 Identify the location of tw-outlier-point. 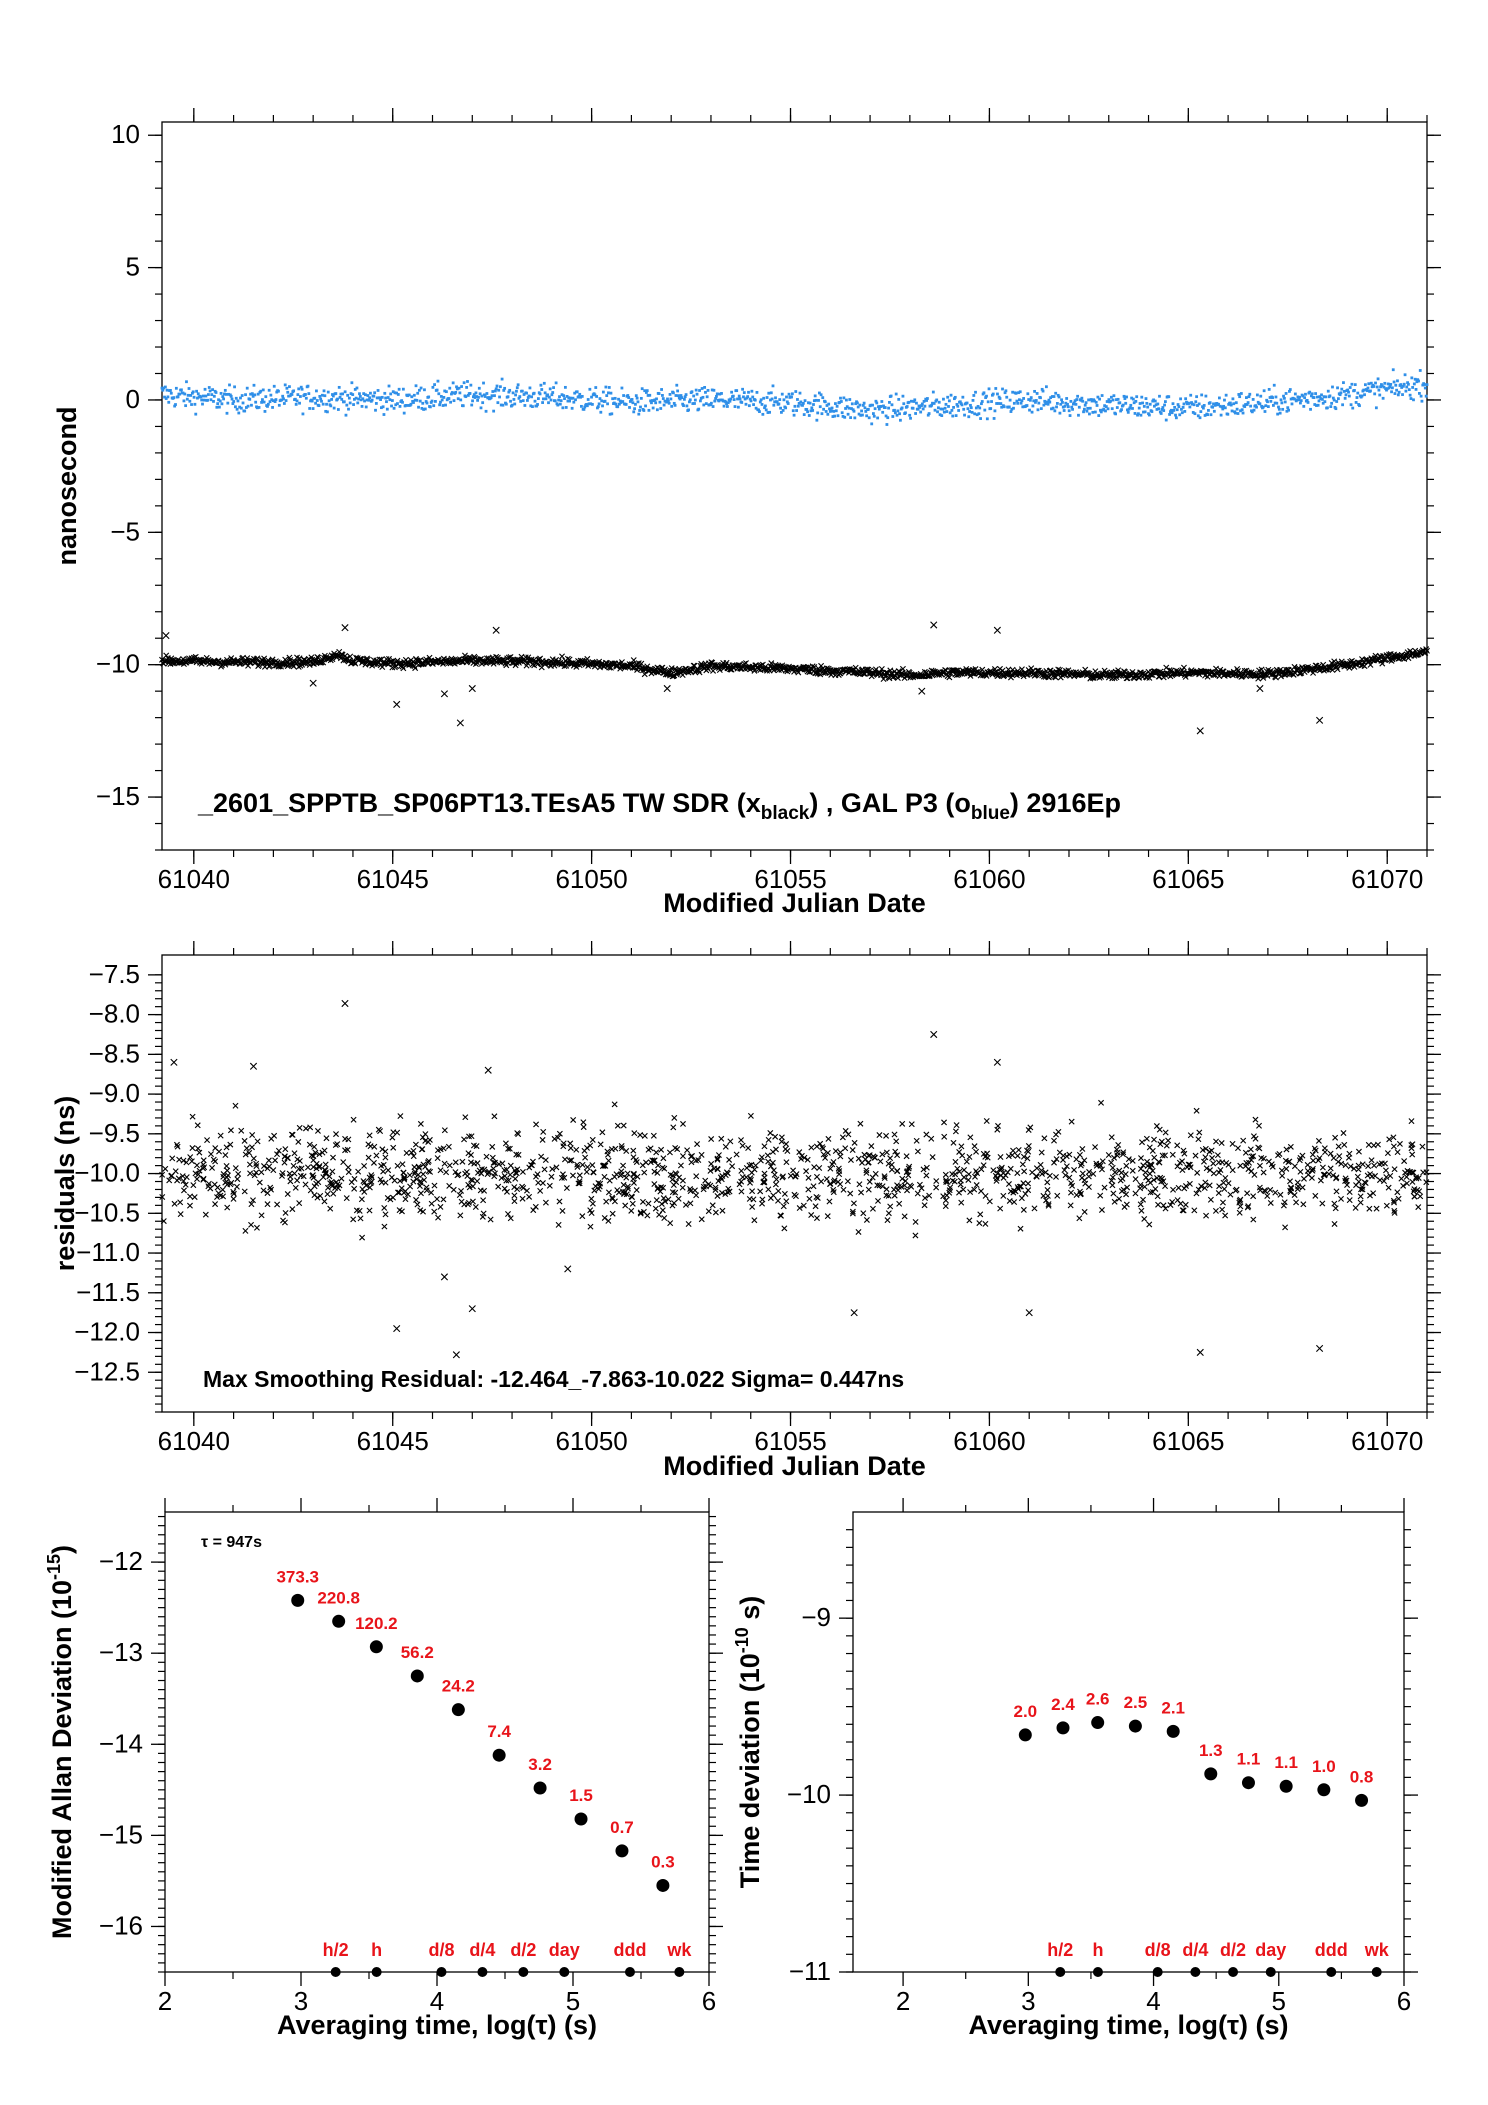
(472, 688).